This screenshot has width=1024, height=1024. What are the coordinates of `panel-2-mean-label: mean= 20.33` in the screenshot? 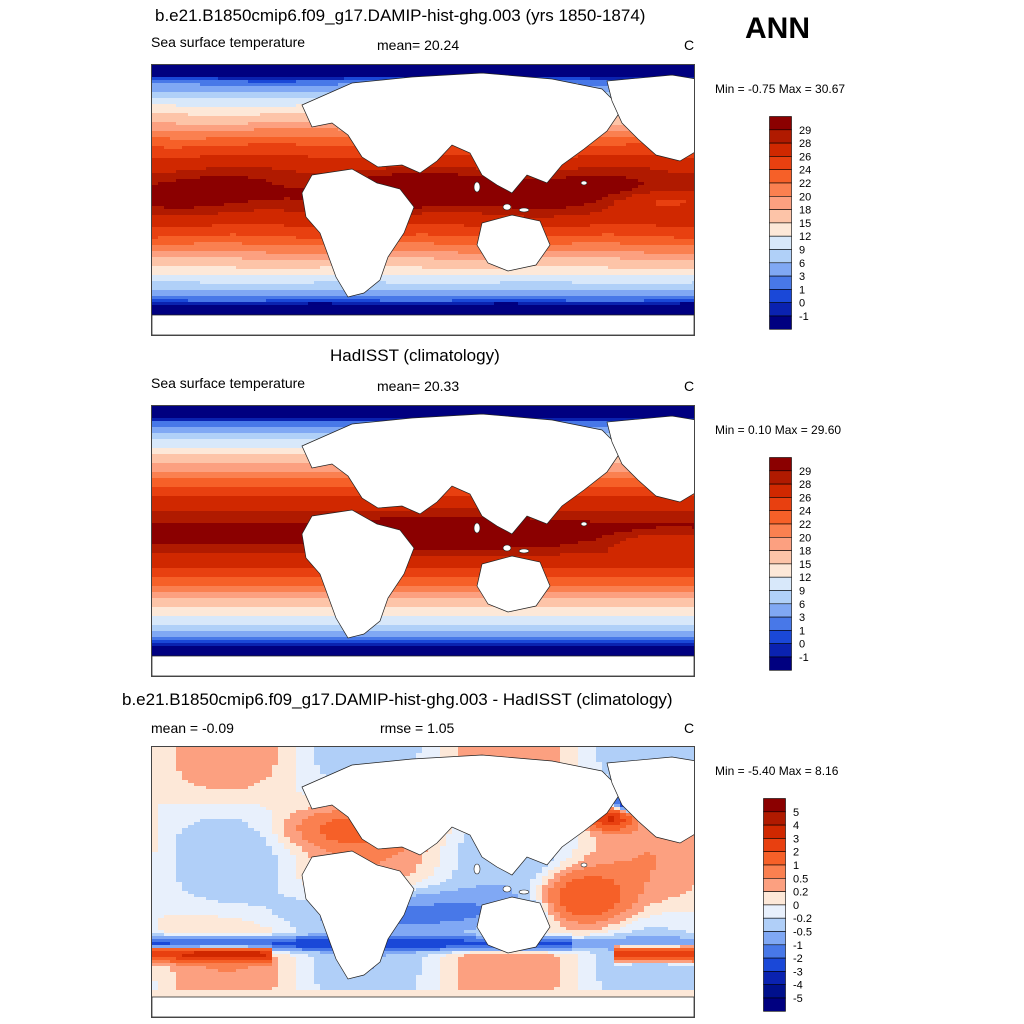 It's located at (418, 386).